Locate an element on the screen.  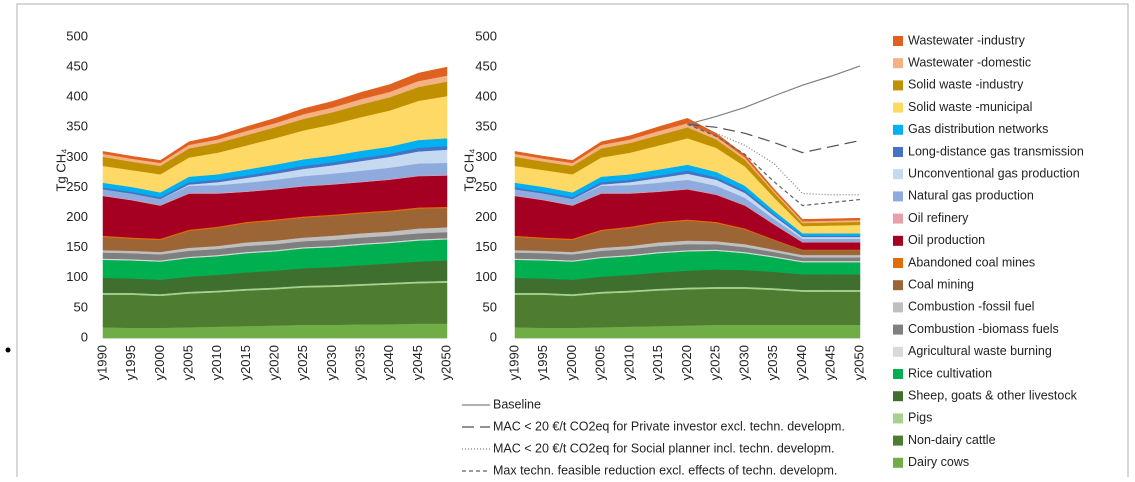
legend-label: Gas distribution networks is located at coordinates (978, 129).